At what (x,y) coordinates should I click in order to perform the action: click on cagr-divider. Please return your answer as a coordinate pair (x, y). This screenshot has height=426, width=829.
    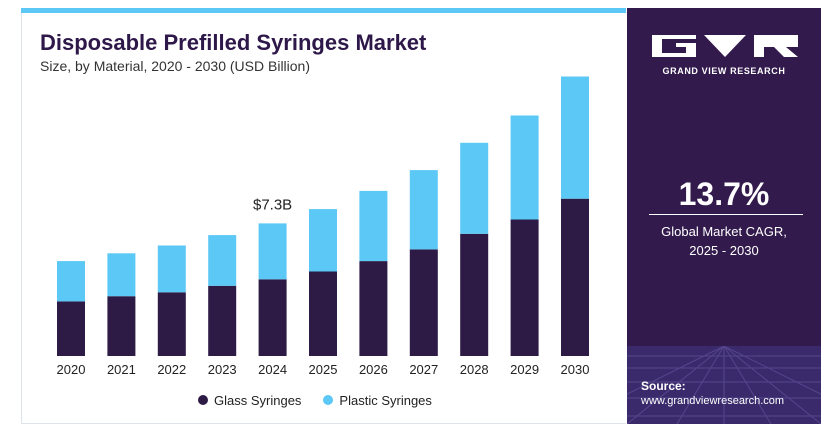
    Looking at the image, I should click on (726, 214).